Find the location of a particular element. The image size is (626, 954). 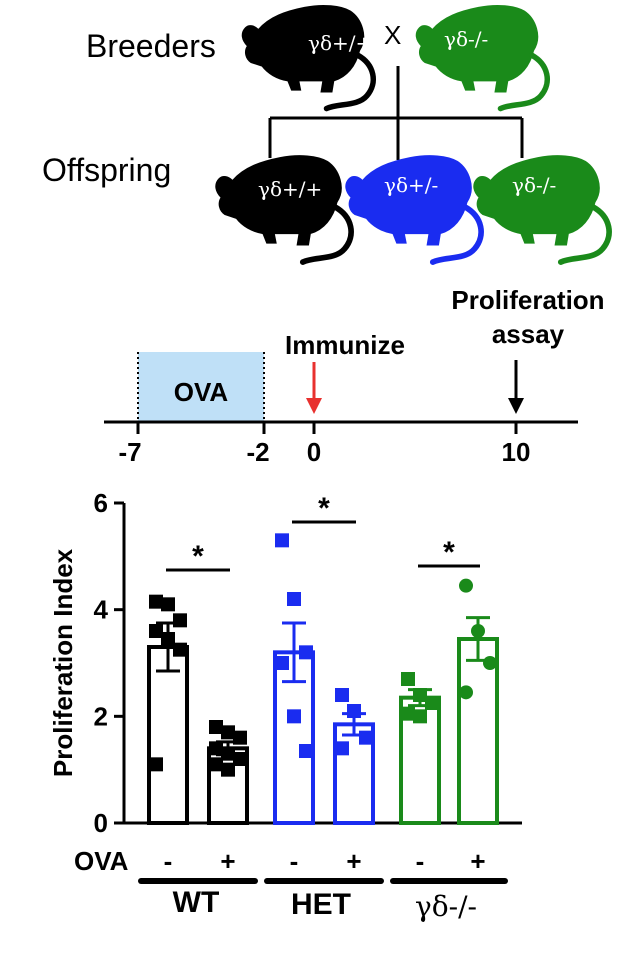

offspring-wt-mouse-icon is located at coordinates (283, 209).